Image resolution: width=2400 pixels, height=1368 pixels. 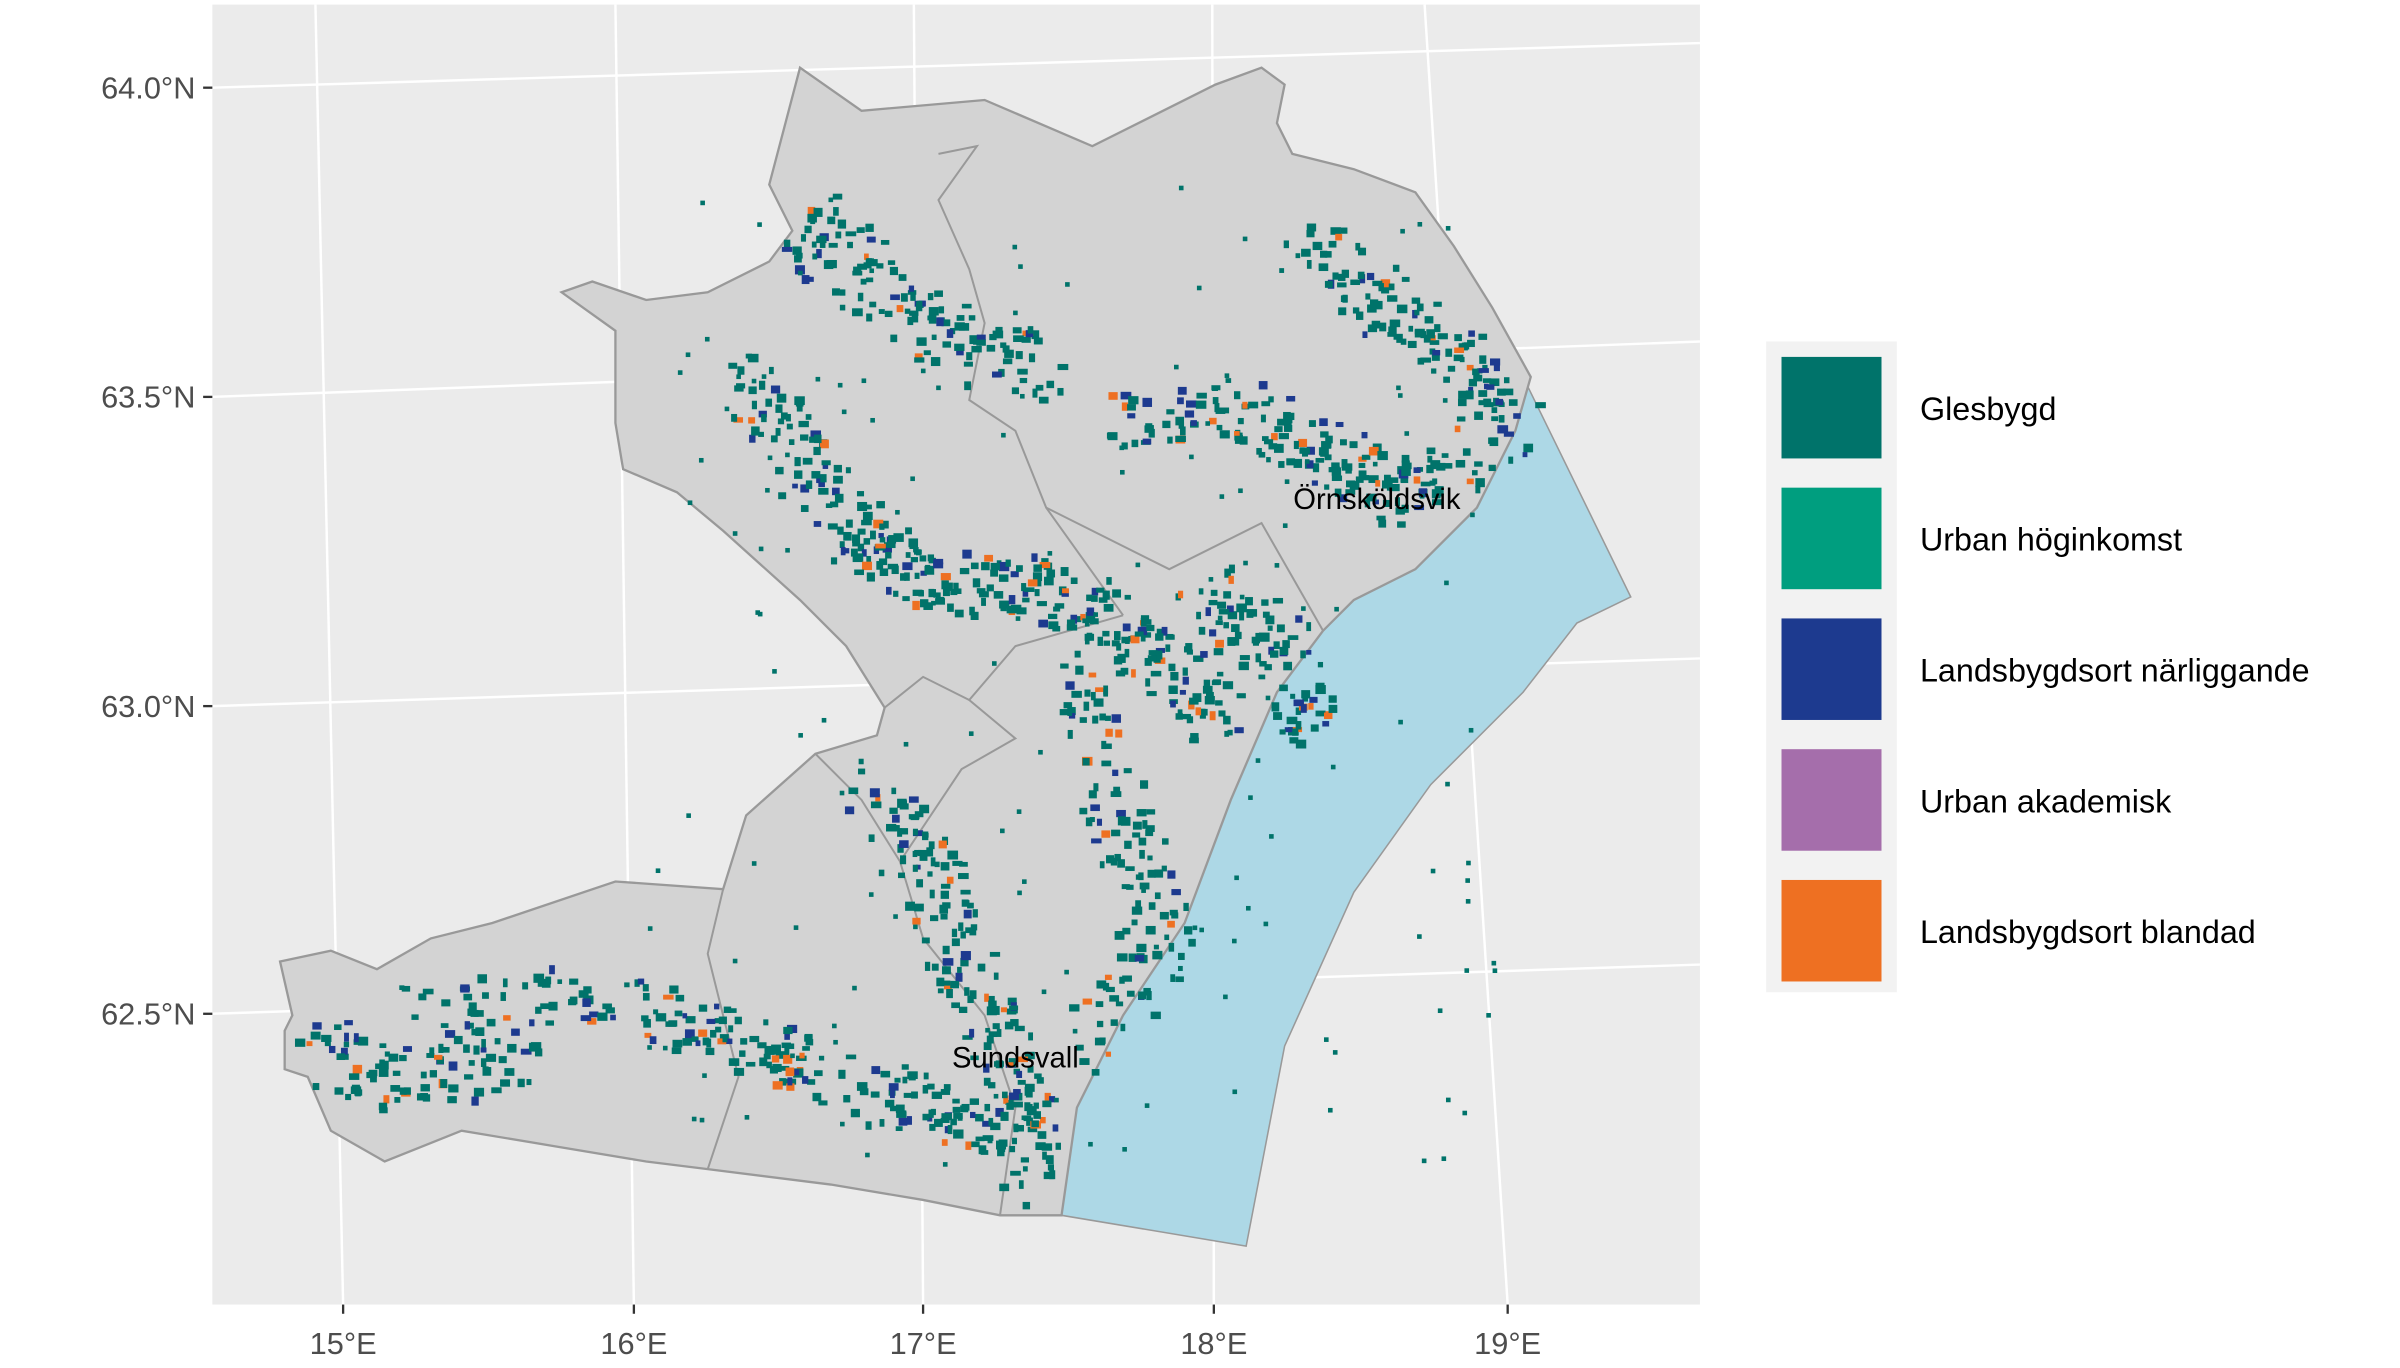 What do you see at coordinates (148, 1014) in the screenshot?
I see `y-tick-label: 62.5°N` at bounding box center [148, 1014].